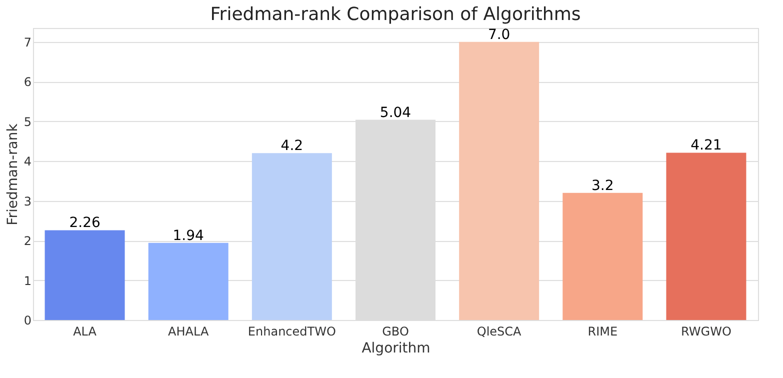 This screenshot has width=783, height=378. I want to click on x-tick-label: QleSCA, so click(499, 331).